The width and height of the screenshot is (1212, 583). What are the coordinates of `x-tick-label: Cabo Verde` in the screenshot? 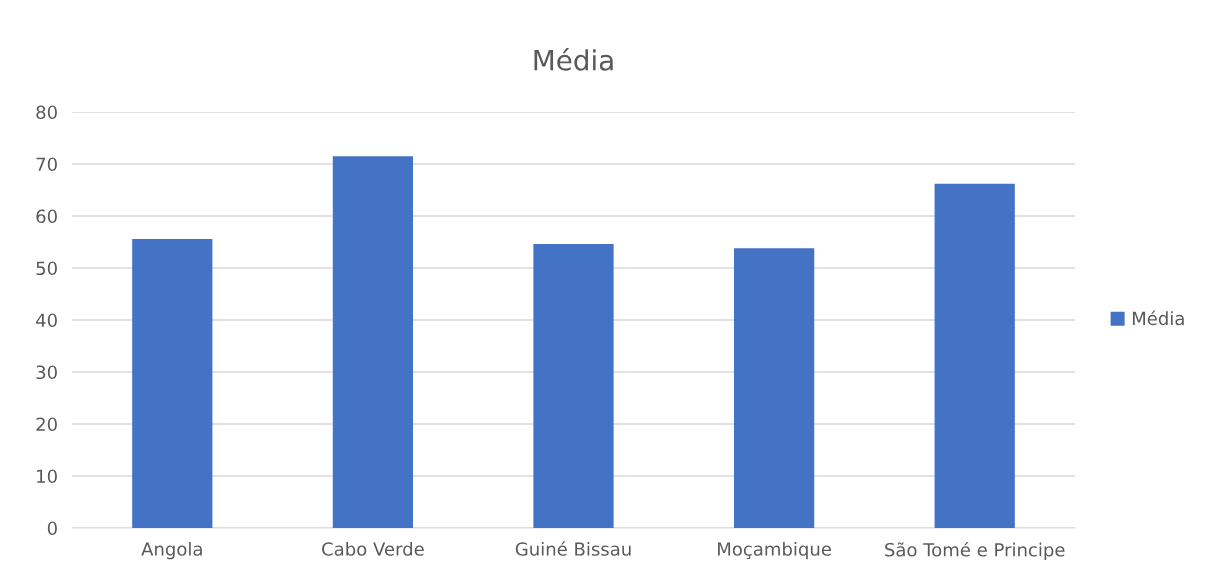 It's located at (373, 548).